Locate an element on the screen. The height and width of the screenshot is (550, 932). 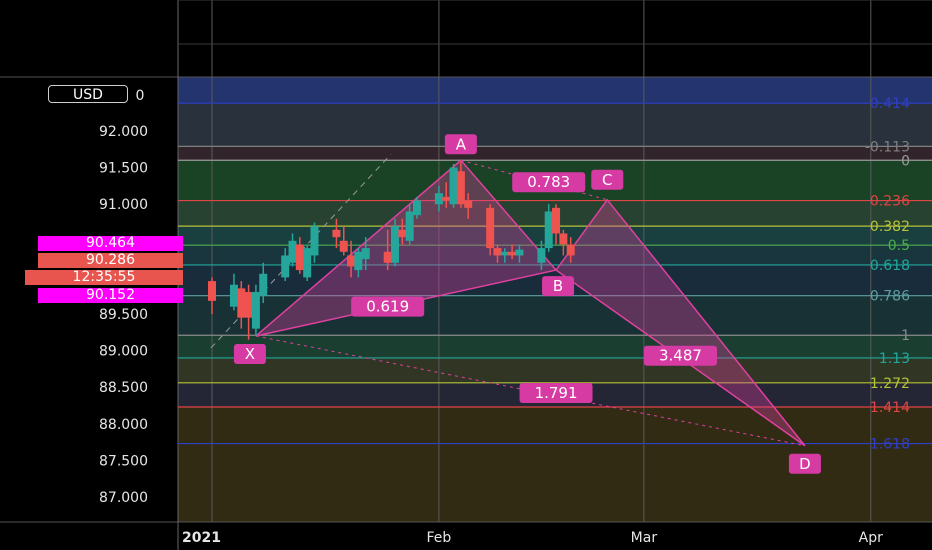
price-tick-label: 87.500 is located at coordinates (123, 461).